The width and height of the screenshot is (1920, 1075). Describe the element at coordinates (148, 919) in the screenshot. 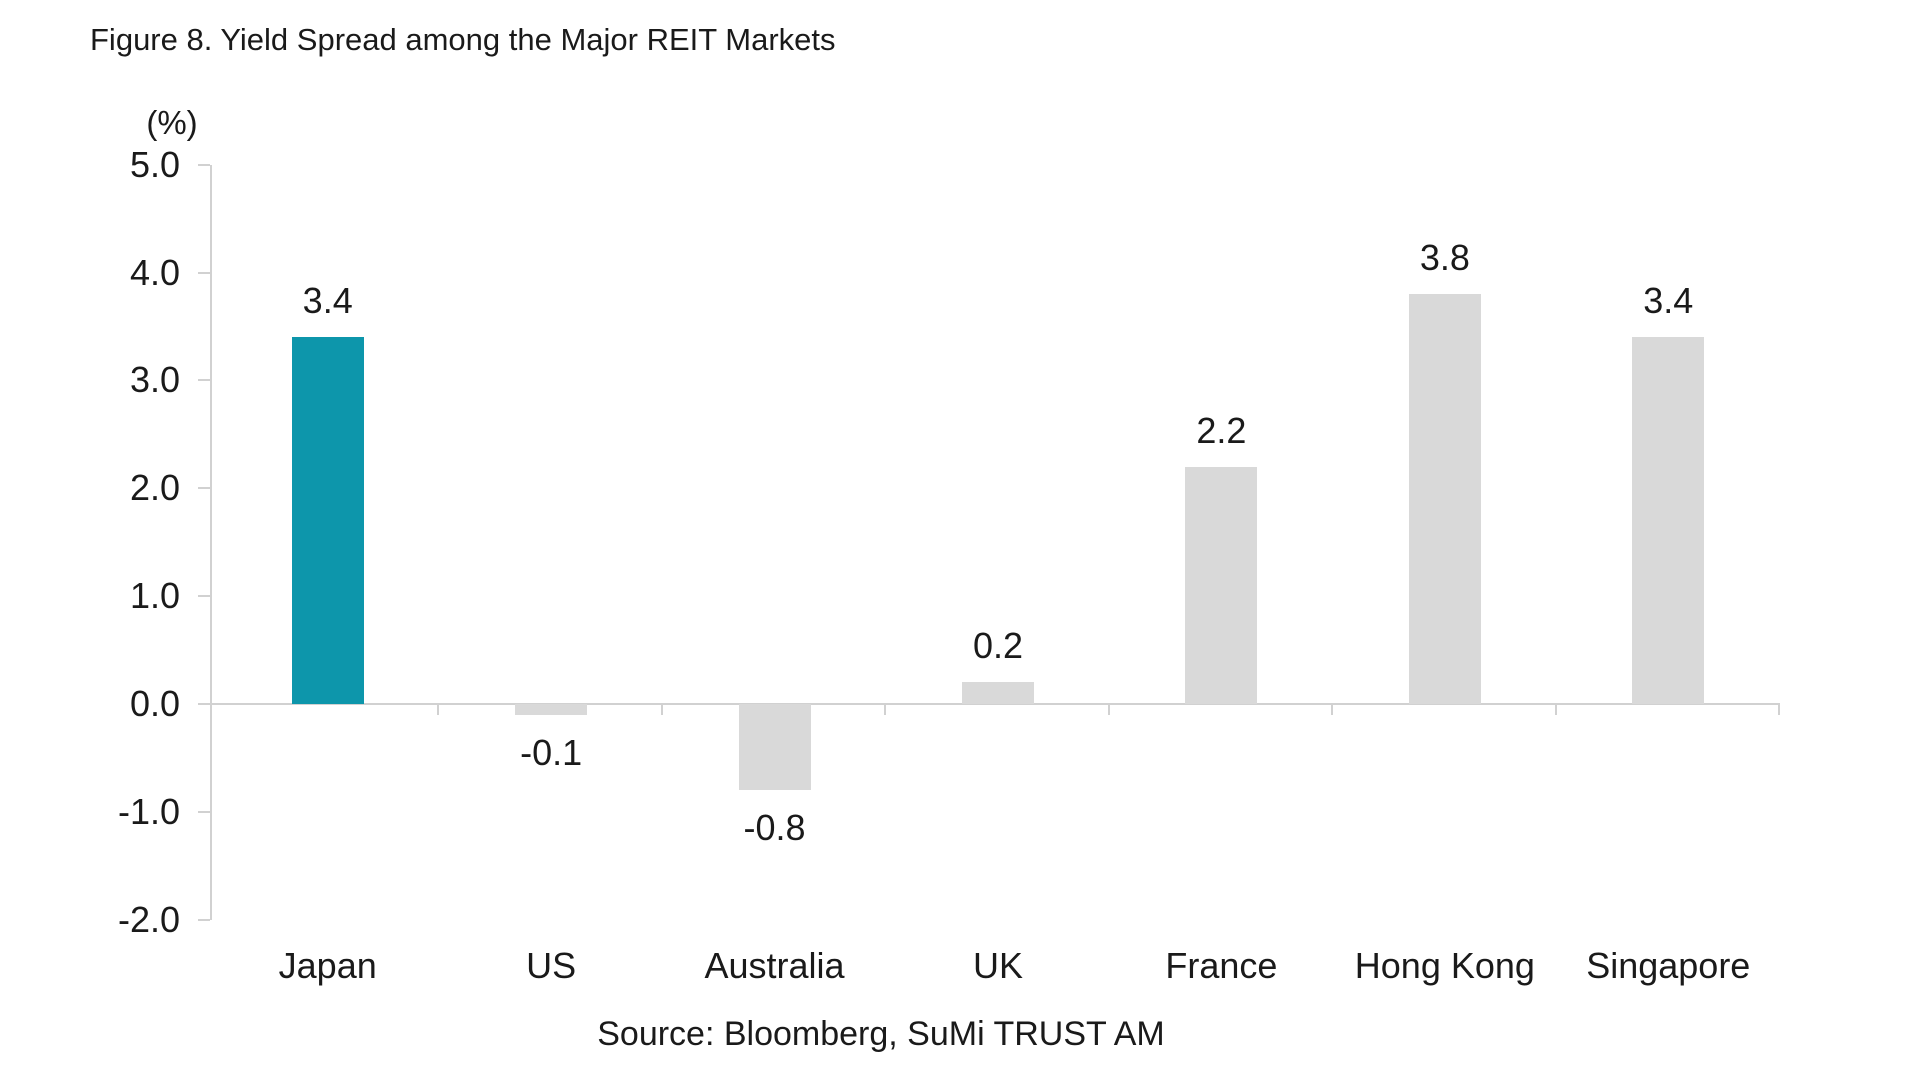

I see `y-tick-label: -2.0` at that location.